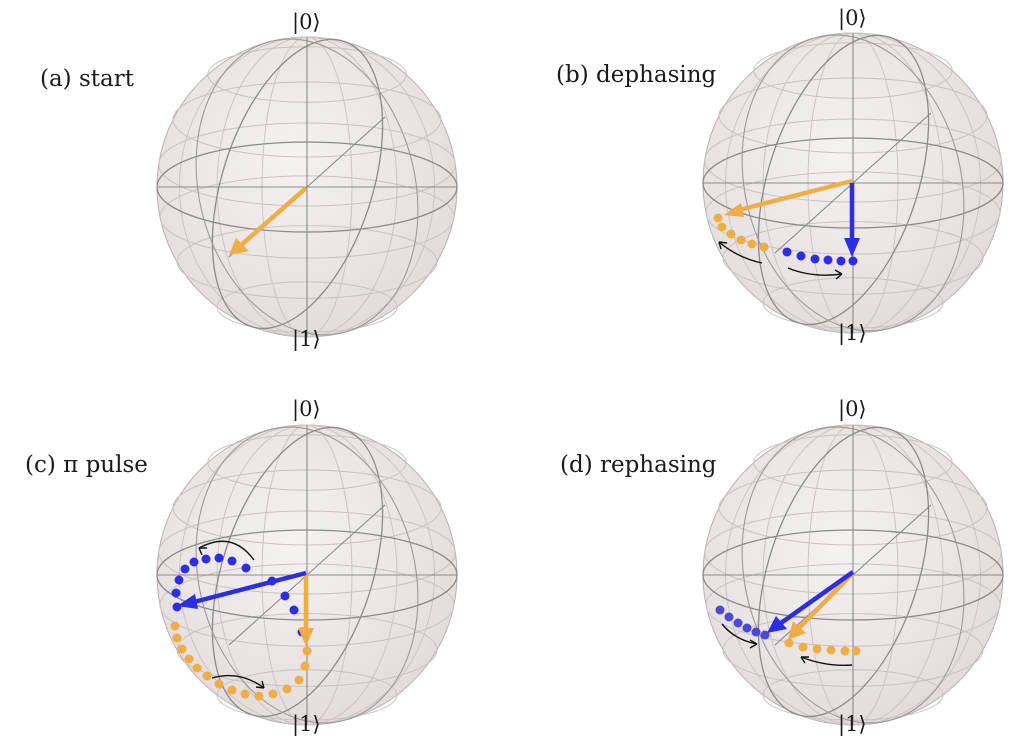  I want to click on sphere-wireframe, so click(307, 187).